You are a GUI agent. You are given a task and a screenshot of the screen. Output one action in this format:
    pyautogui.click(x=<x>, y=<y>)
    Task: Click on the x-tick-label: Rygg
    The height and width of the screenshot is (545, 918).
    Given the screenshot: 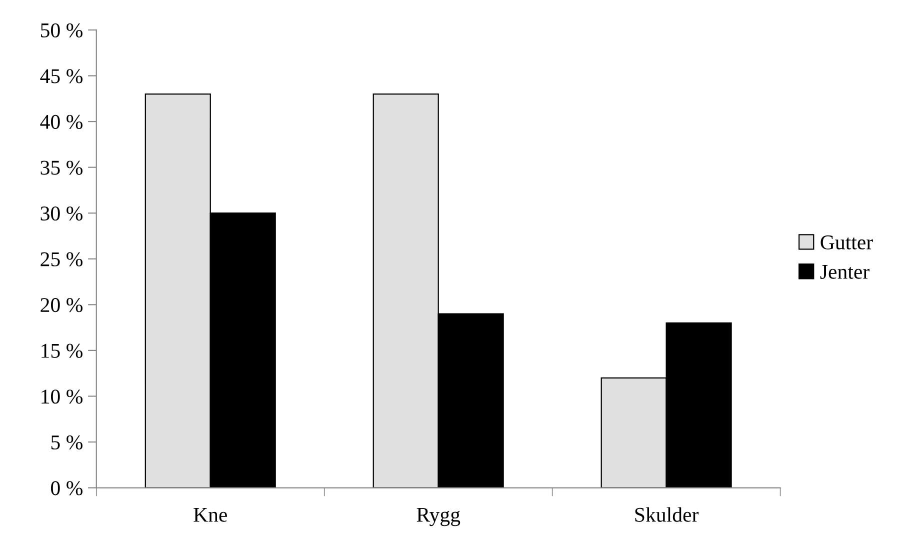 What is the action you would take?
    pyautogui.click(x=438, y=517)
    